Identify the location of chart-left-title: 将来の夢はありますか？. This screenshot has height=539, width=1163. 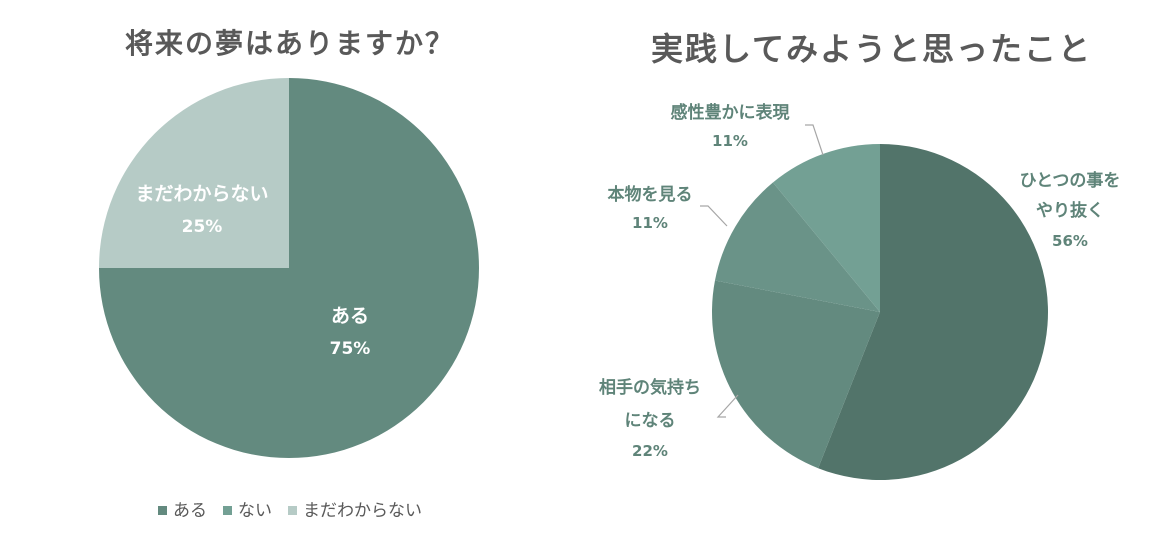
(289, 43).